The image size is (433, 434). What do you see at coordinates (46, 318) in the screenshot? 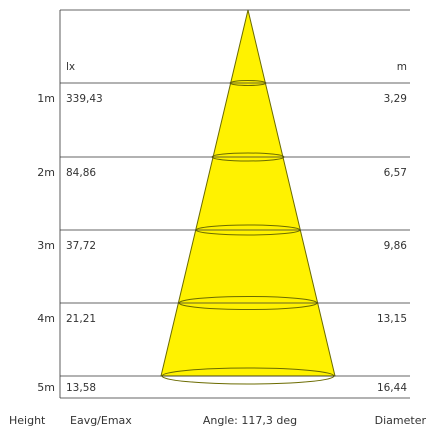
I see `distance-label: 4m` at bounding box center [46, 318].